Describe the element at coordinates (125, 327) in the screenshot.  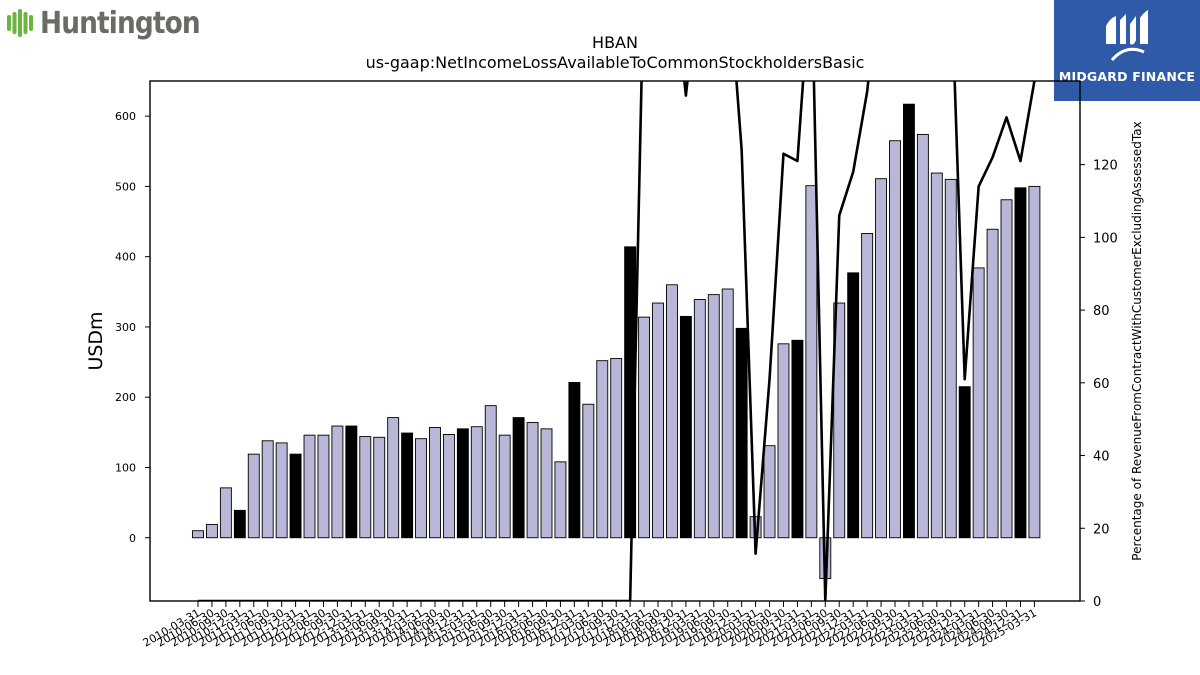
I see `y-tick-label: 300` at that location.